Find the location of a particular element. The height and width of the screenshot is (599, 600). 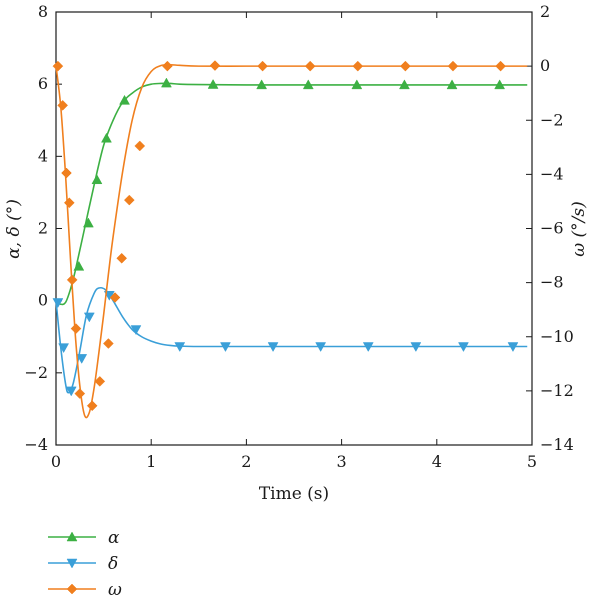

legend-label: δ is located at coordinates (113, 564).